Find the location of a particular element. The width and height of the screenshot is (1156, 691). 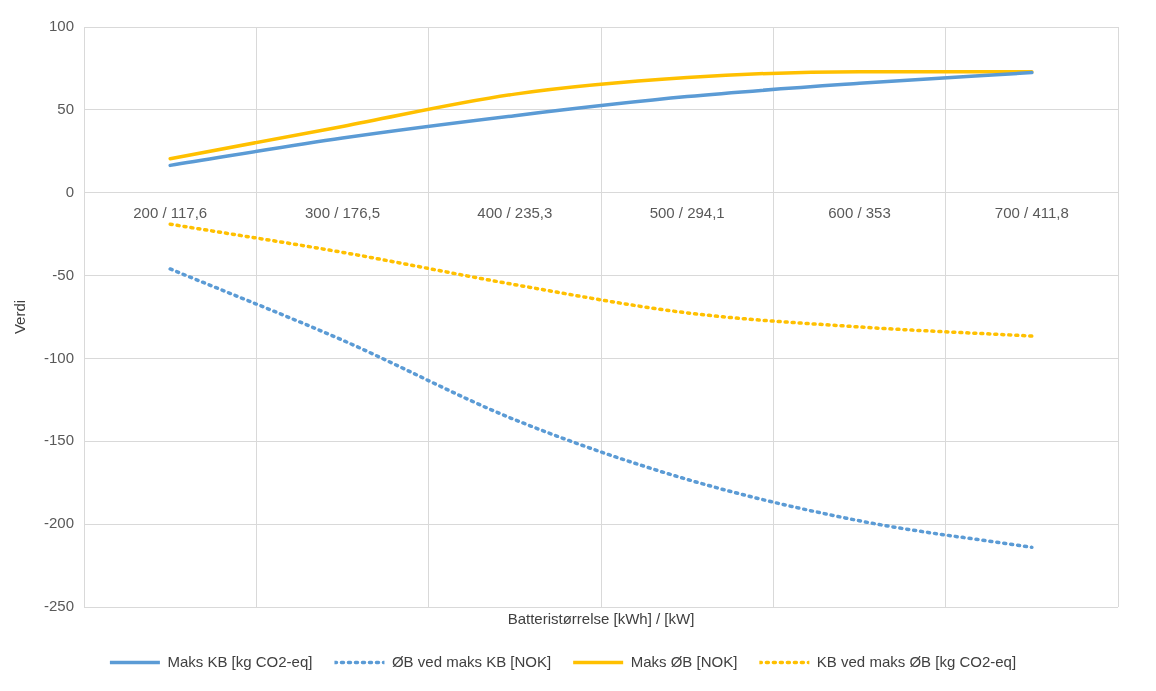

y-tick-label: 0 is located at coordinates (70, 191).